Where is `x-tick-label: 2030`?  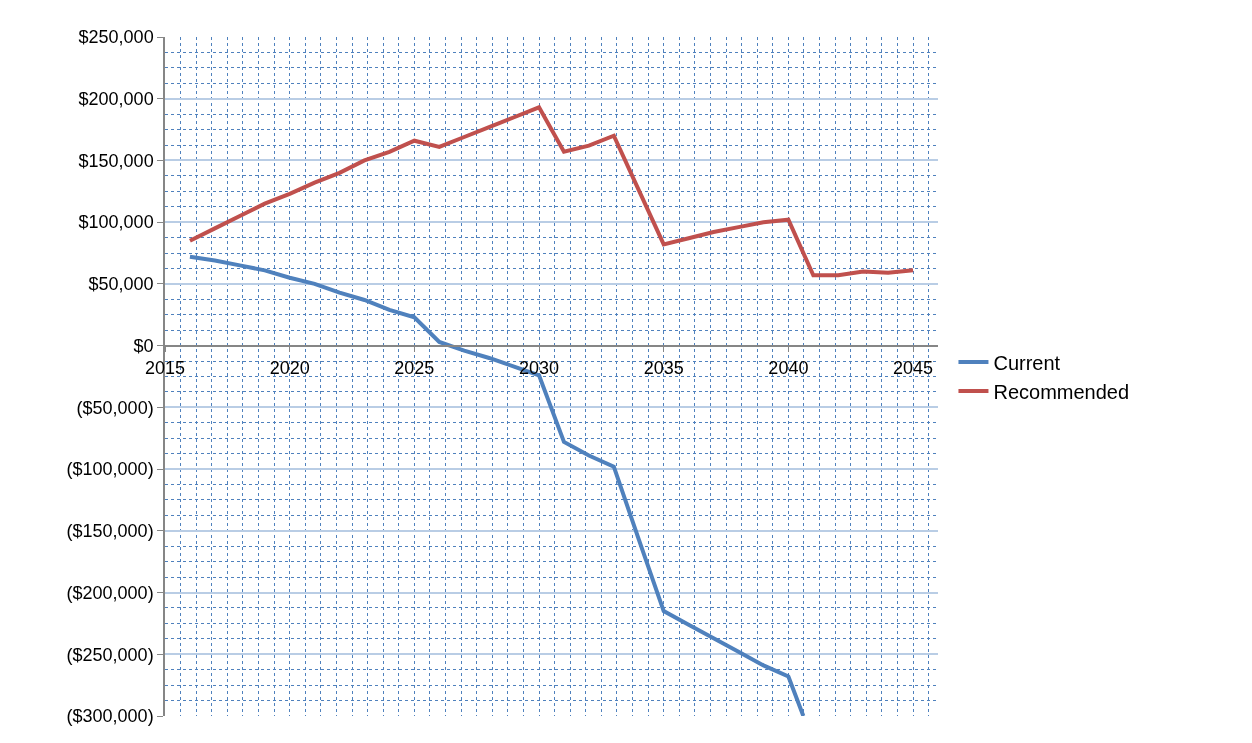 x-tick-label: 2030 is located at coordinates (539, 367).